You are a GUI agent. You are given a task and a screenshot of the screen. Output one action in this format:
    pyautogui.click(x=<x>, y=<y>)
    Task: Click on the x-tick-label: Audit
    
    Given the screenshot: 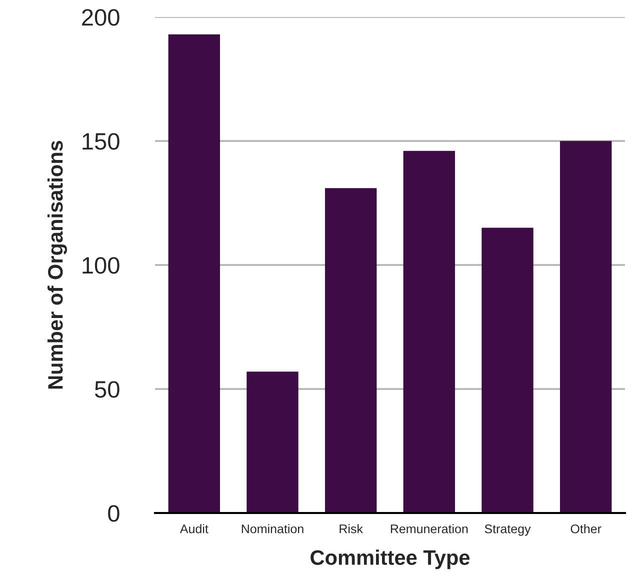 What is the action you would take?
    pyautogui.click(x=194, y=529)
    